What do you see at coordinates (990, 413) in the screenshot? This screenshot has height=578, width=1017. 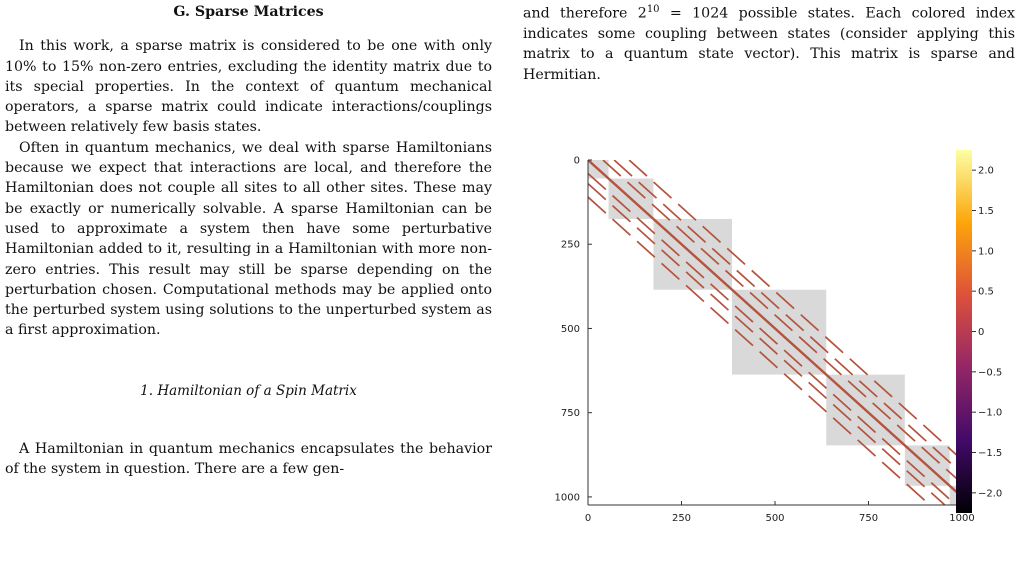 I see `colorbar-tick-label: −1.0` at bounding box center [990, 413].